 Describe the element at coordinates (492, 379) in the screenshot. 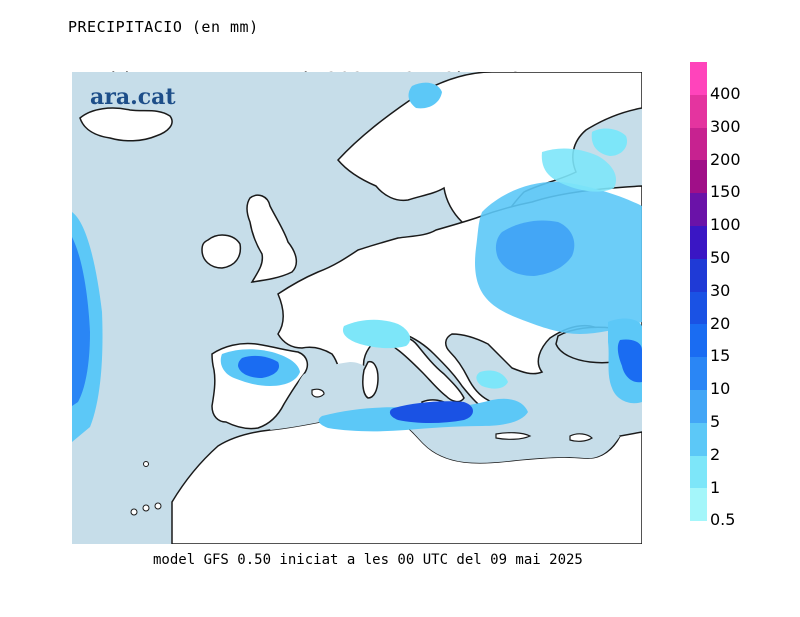

I see `precip-aegean` at that location.